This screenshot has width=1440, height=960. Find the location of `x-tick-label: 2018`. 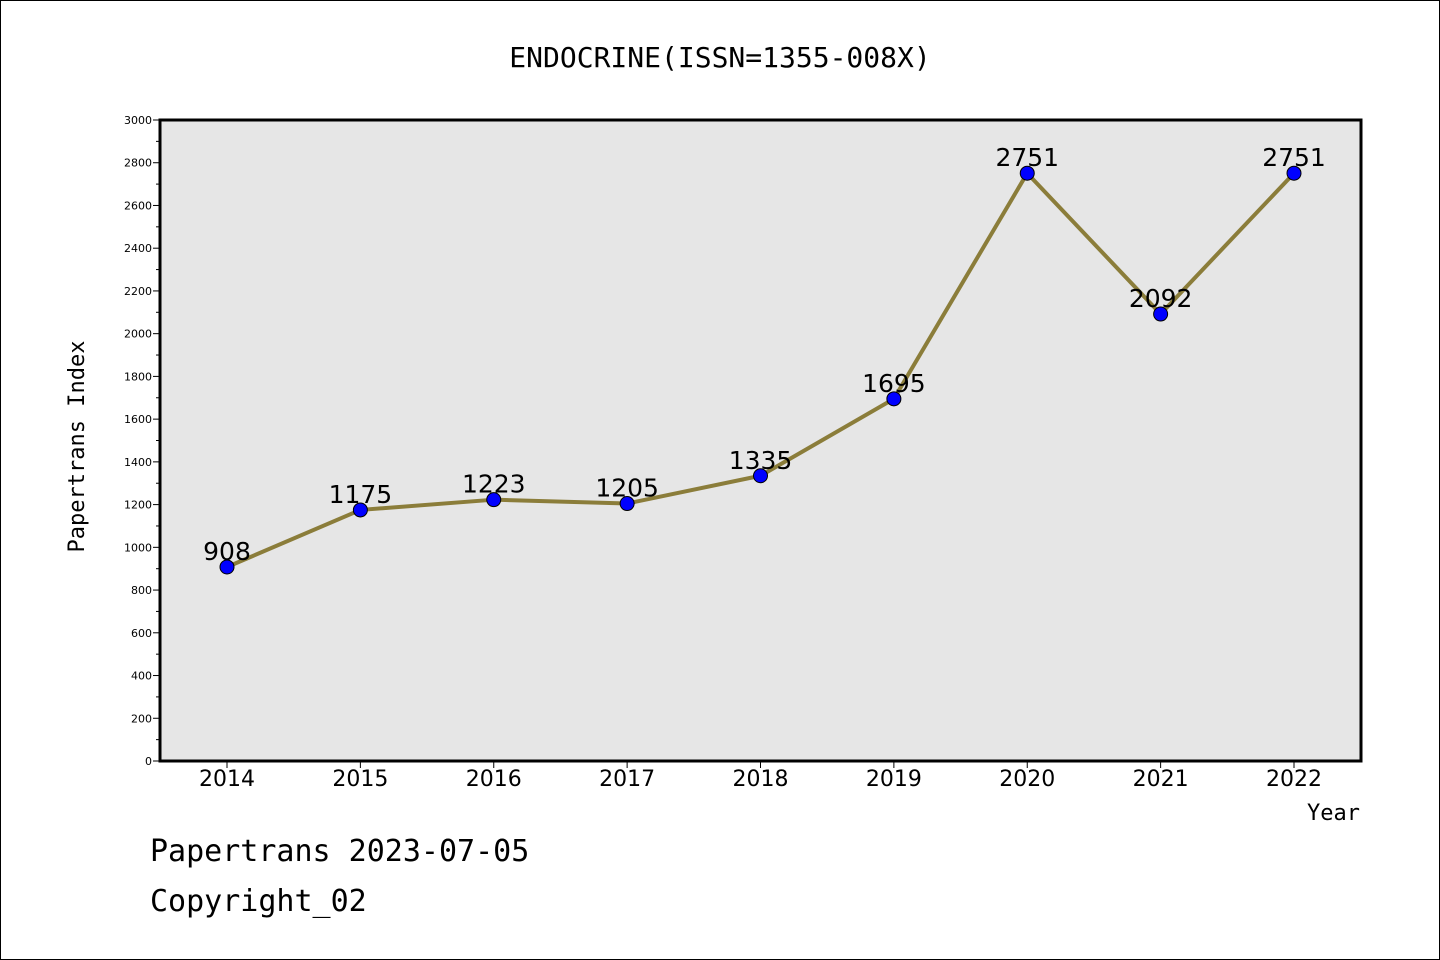

x-tick-label: 2018 is located at coordinates (761, 779).